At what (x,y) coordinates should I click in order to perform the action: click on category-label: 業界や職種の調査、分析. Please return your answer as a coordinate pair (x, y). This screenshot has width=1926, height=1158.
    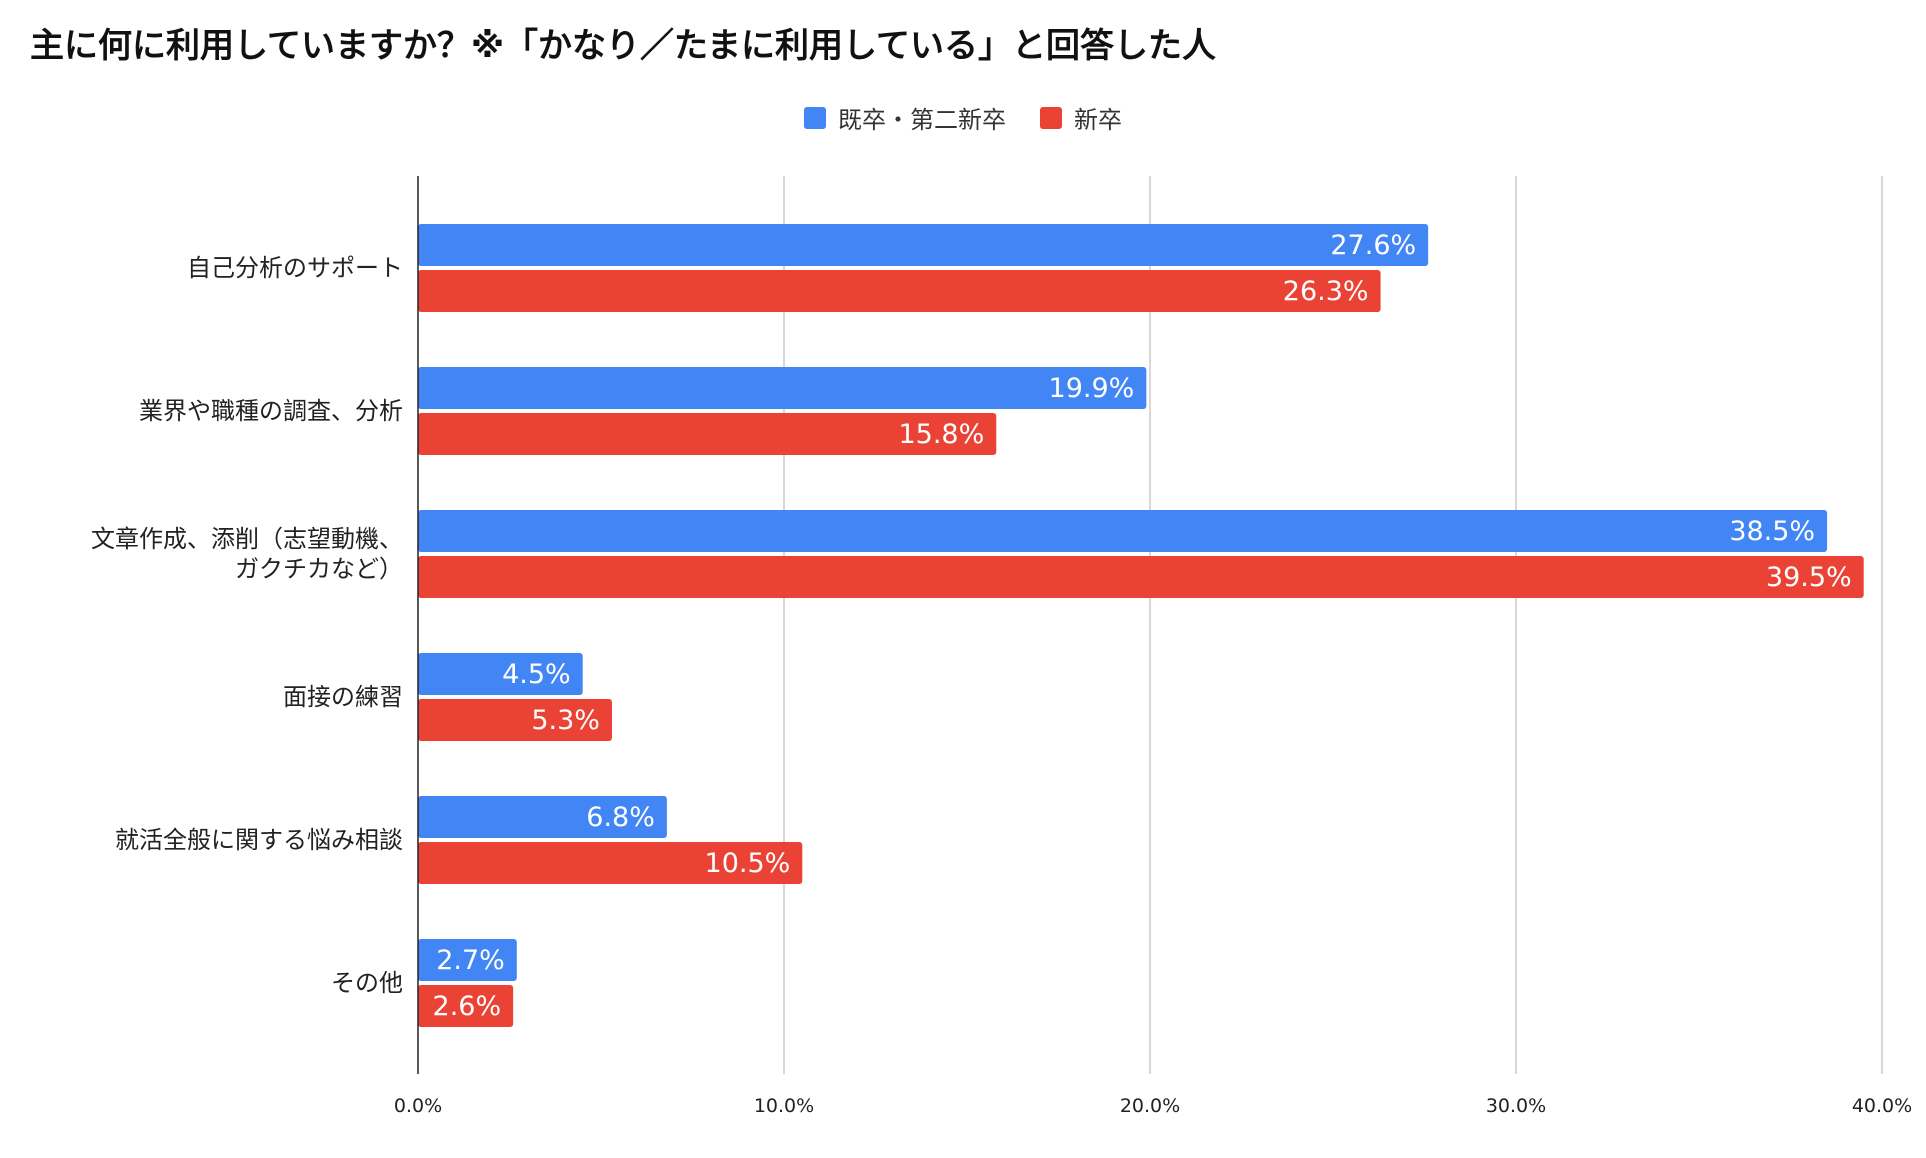
    Looking at the image, I should click on (271, 411).